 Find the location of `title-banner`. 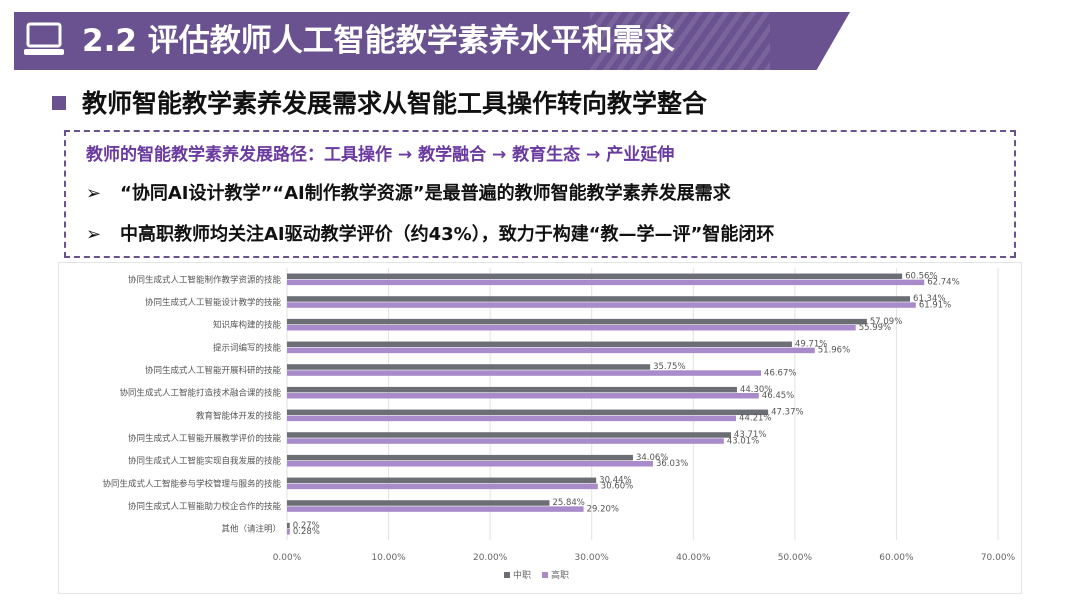

title-banner is located at coordinates (432, 41).